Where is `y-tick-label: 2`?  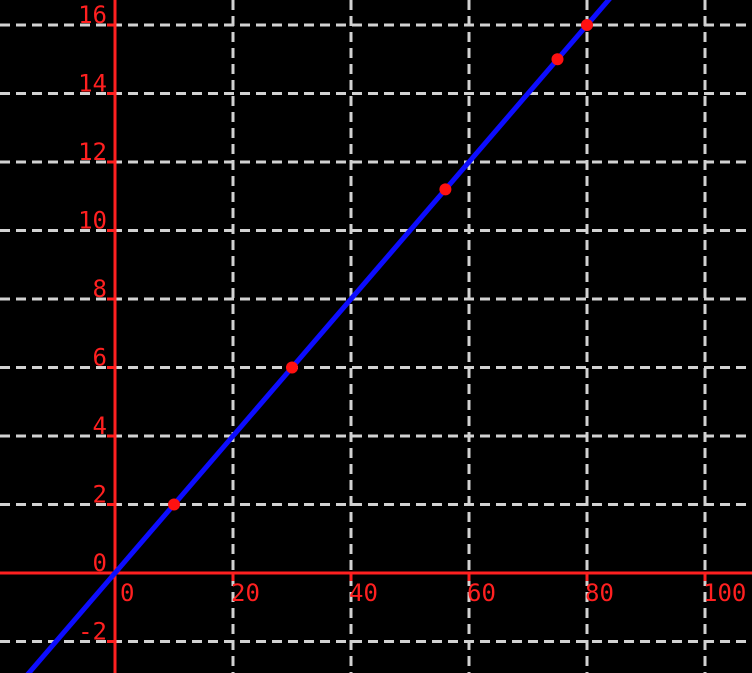 y-tick-label: 2 is located at coordinates (100, 495).